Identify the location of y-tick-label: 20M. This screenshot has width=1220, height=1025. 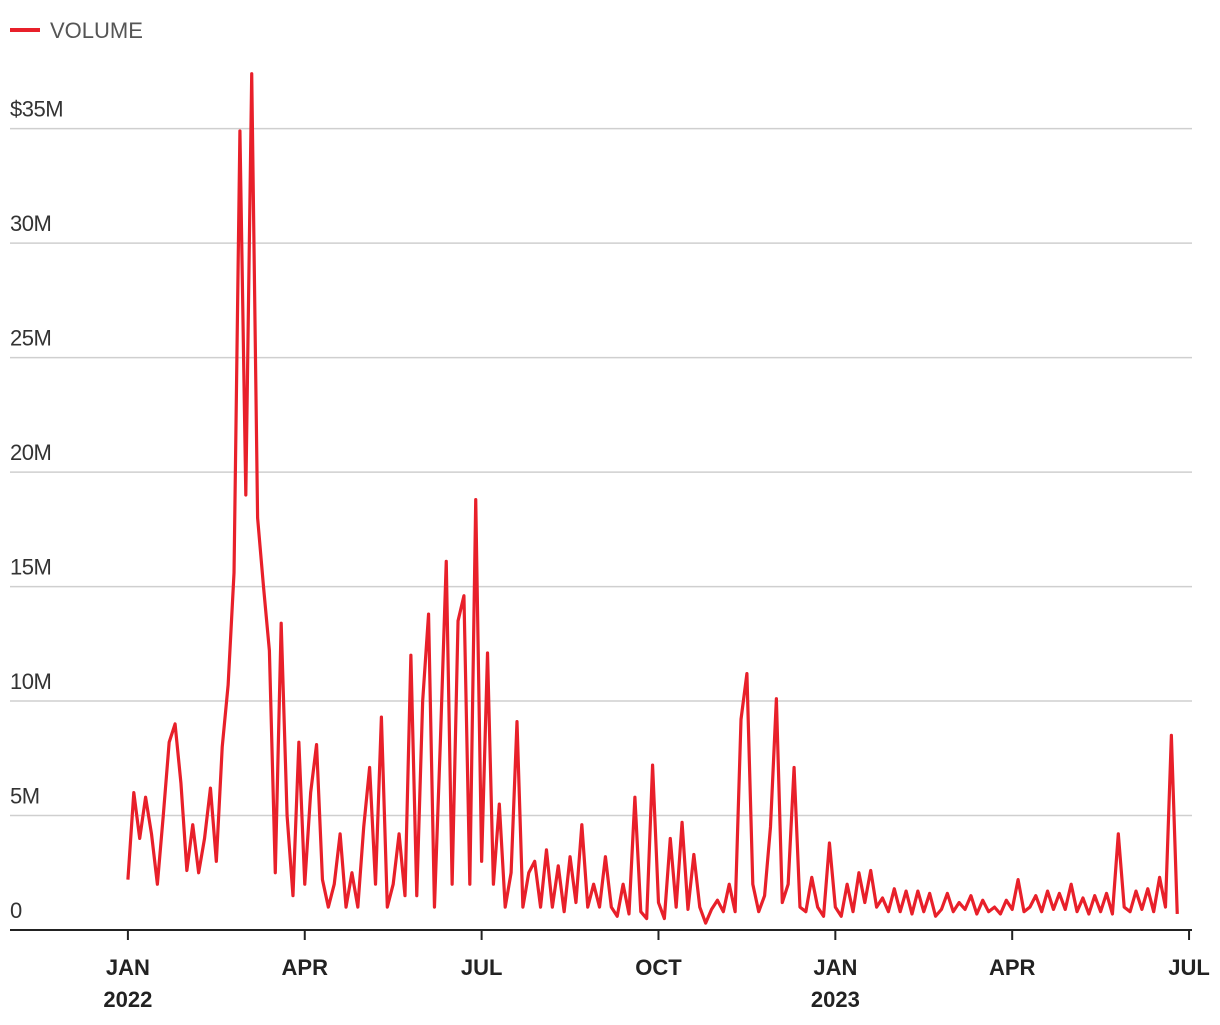
(30, 452).